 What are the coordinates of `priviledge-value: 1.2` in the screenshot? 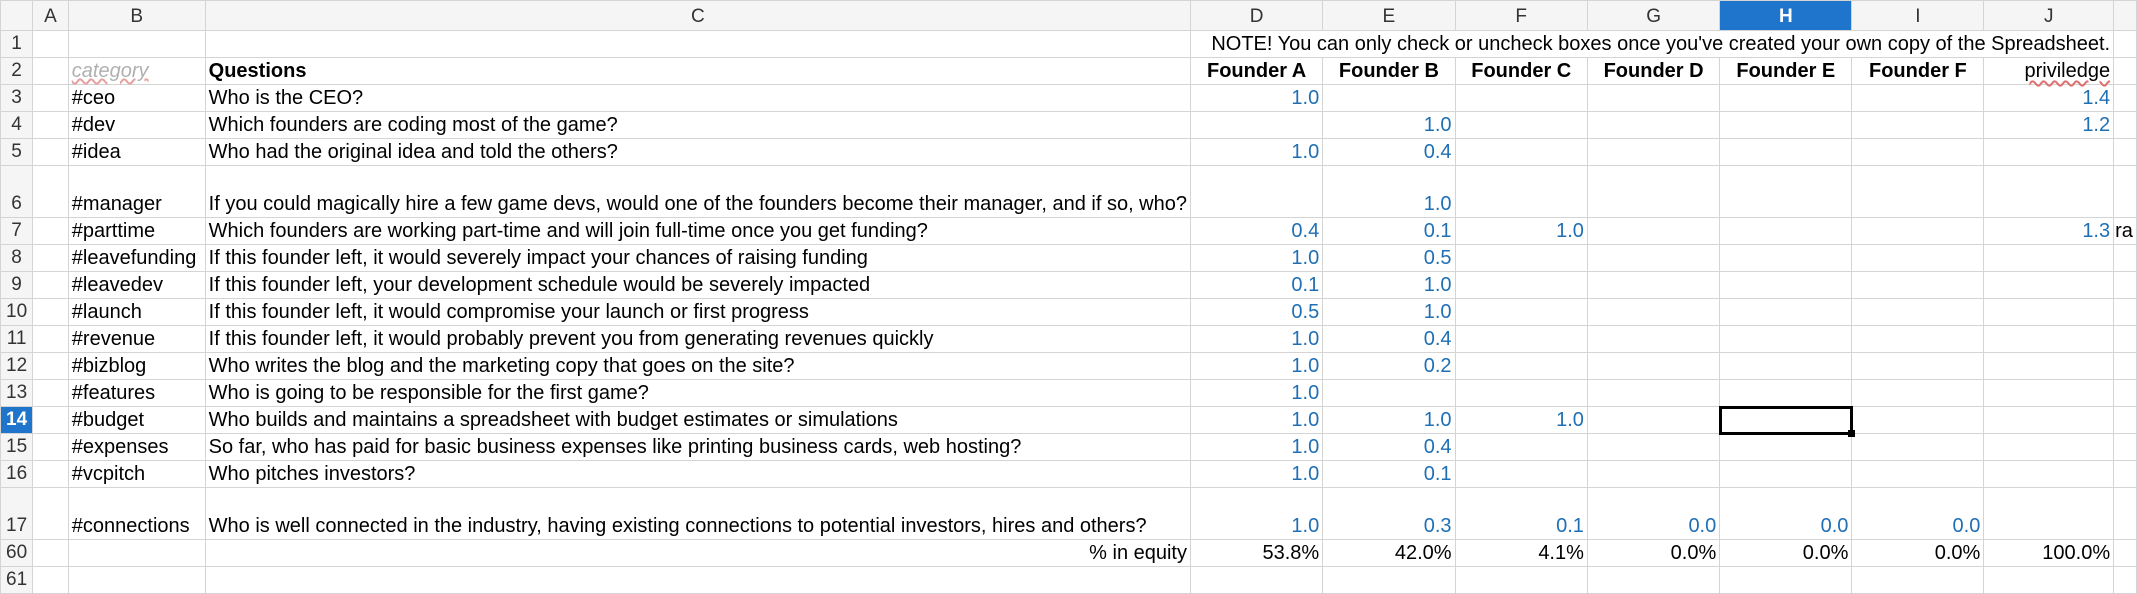 It's located at (2049, 125).